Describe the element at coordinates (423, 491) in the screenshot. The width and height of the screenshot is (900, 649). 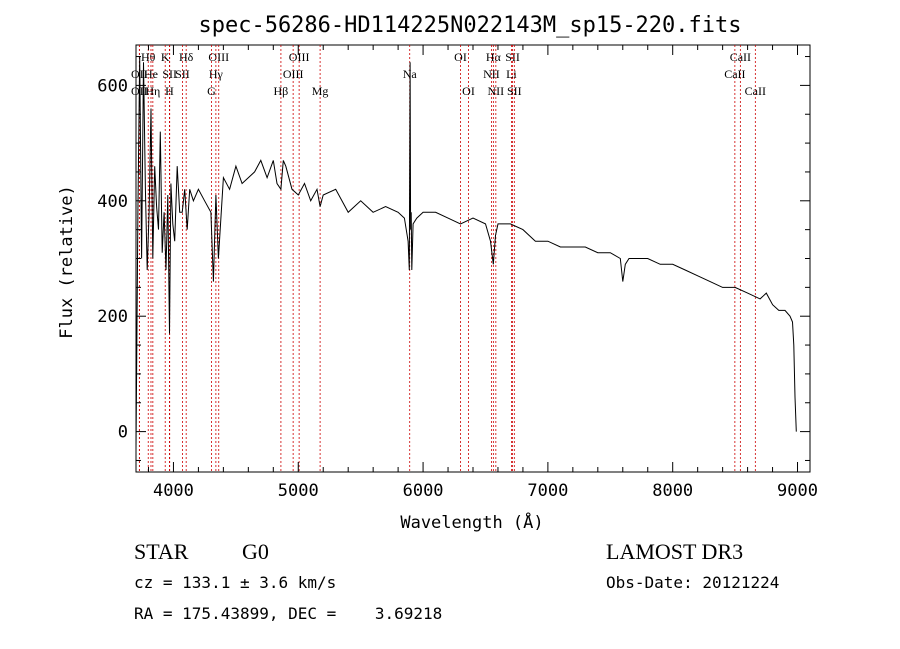
I see `x-tick-label: 6000` at that location.